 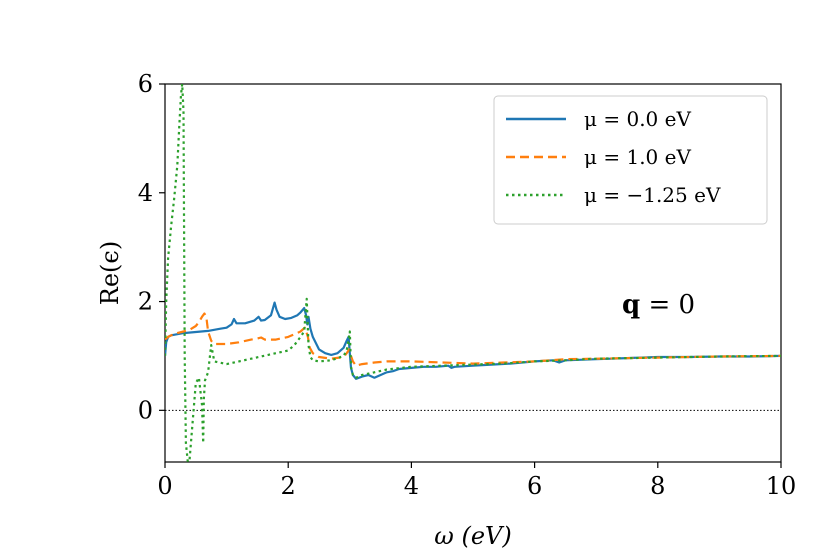 What do you see at coordinates (652, 195) in the screenshot?
I see `legend-label-2: μ = −1.25 eV` at bounding box center [652, 195].